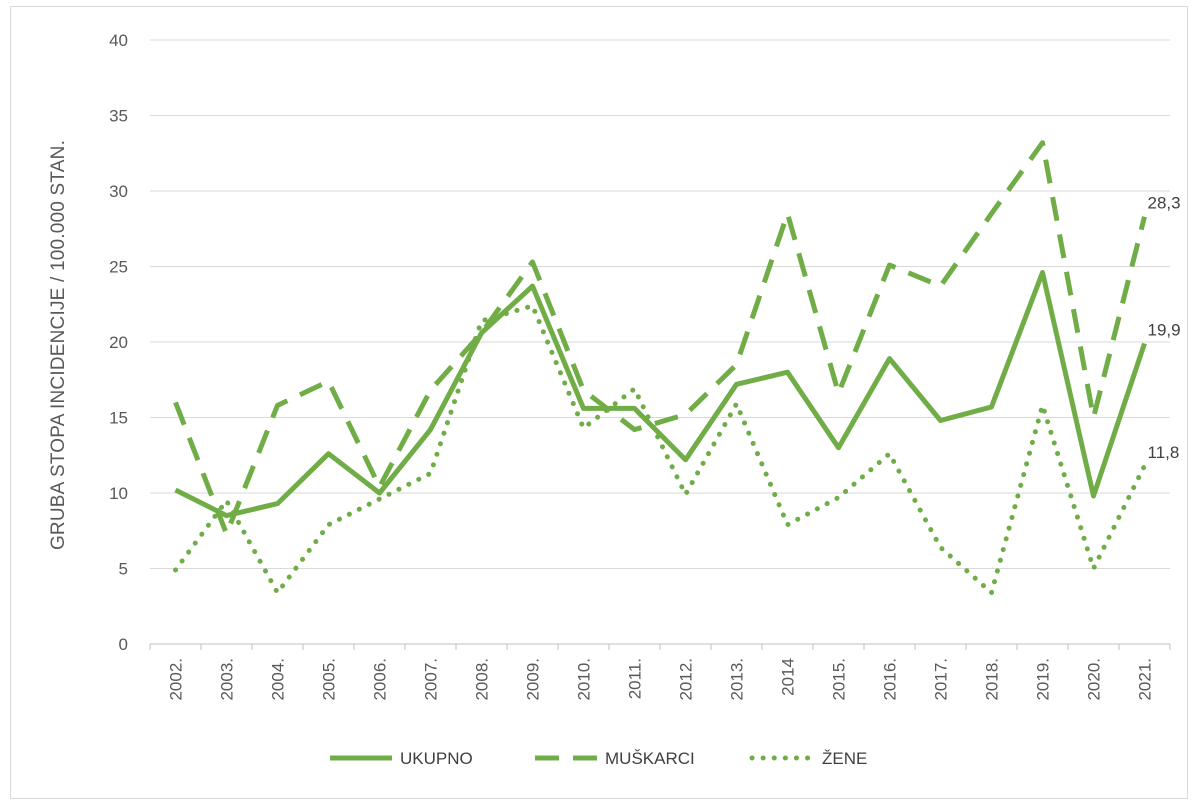 Image resolution: width=1200 pixels, height=807 pixels. Describe the element at coordinates (278, 679) in the screenshot. I see `x-tick-label: 2004.` at that location.